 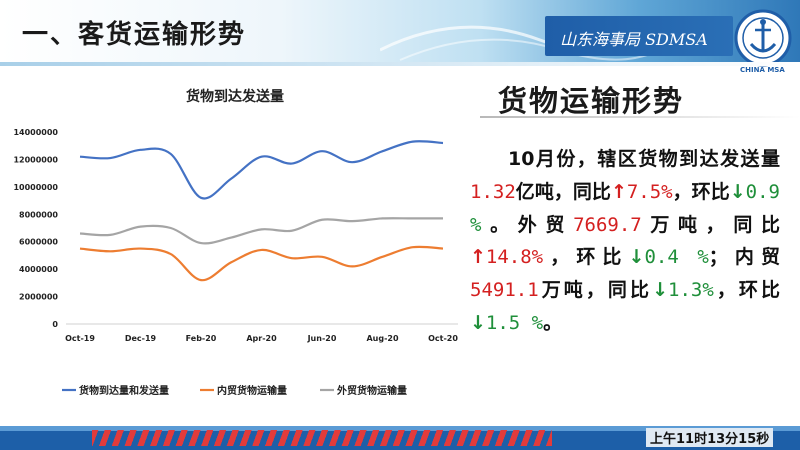 I want to click on brand-bar, so click(x=639, y=36).